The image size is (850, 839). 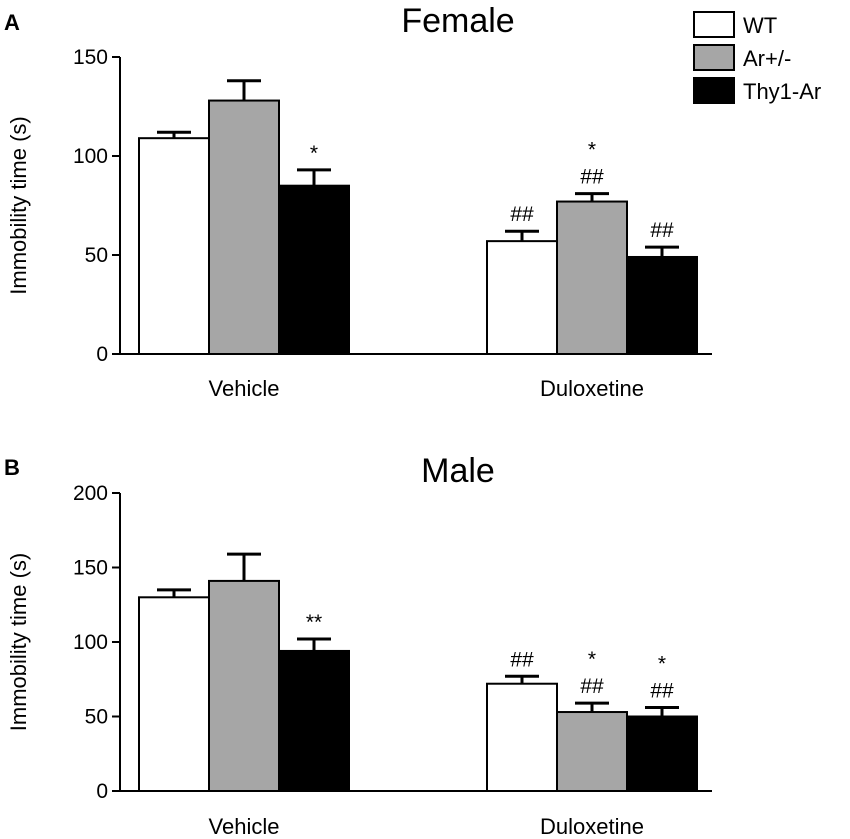 I want to click on panel-b-bar-ar-duloxetine, so click(x=592, y=752).